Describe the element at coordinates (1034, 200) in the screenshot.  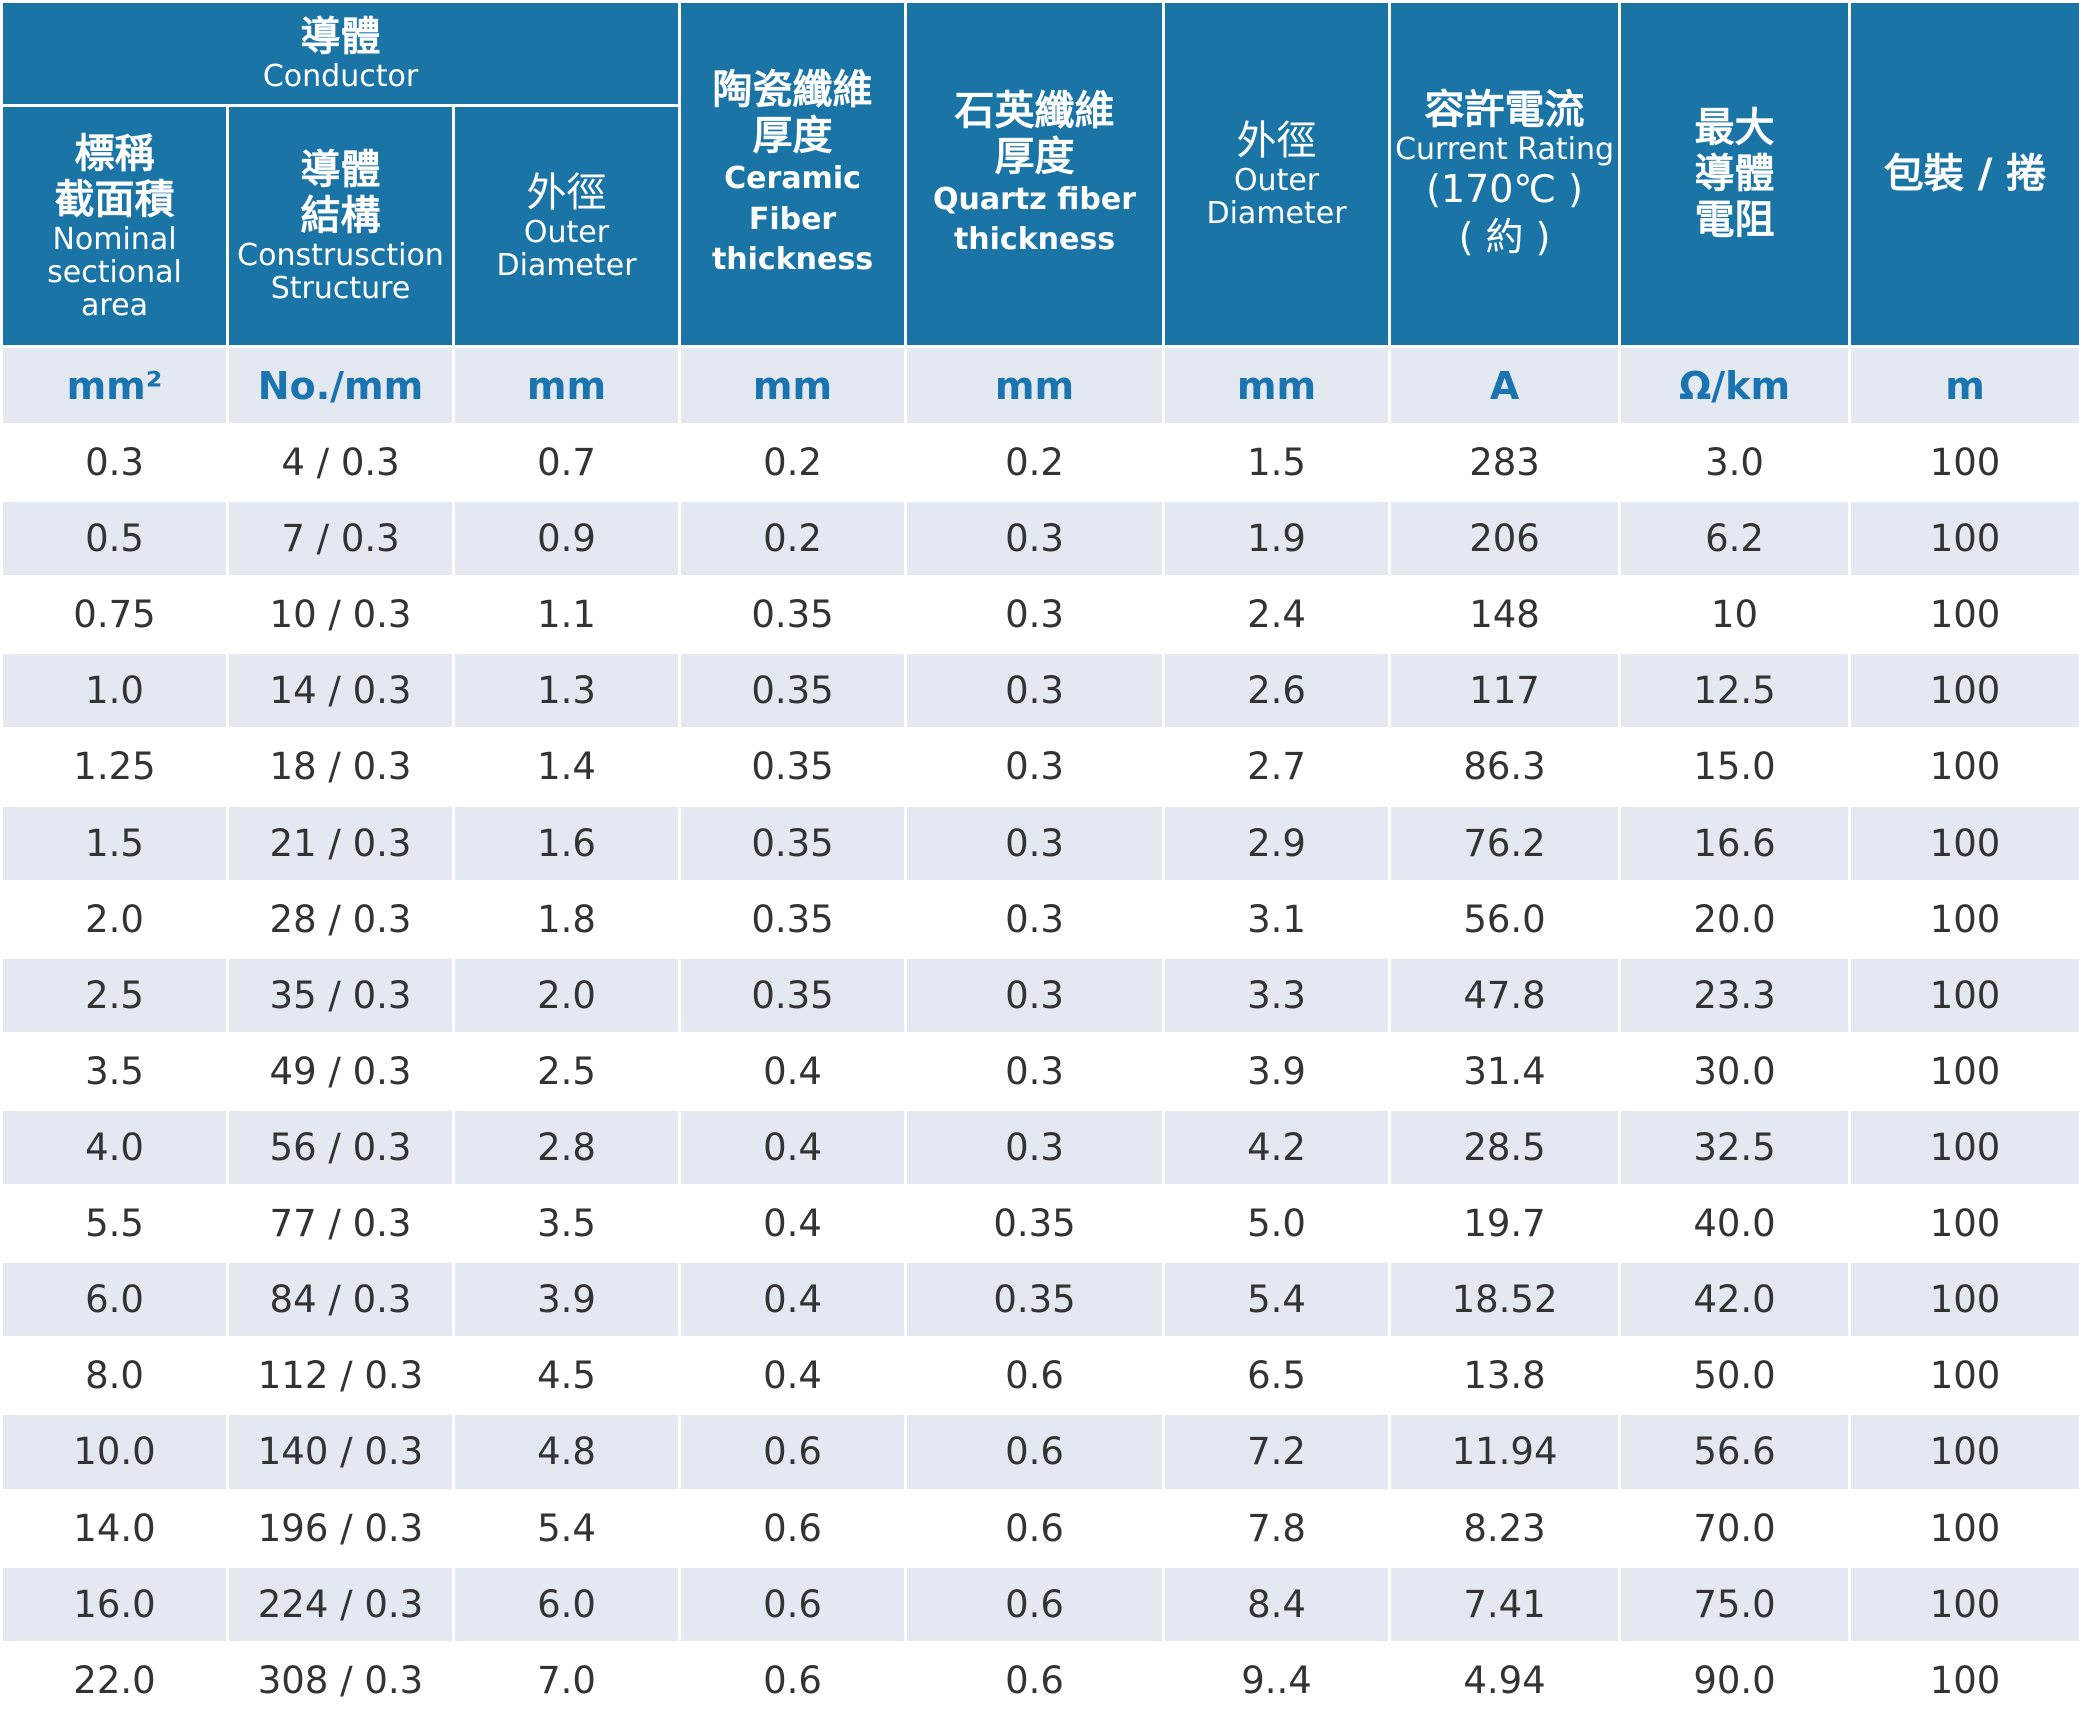
I see `header-quartz-en1: Quartz fiber` at that location.